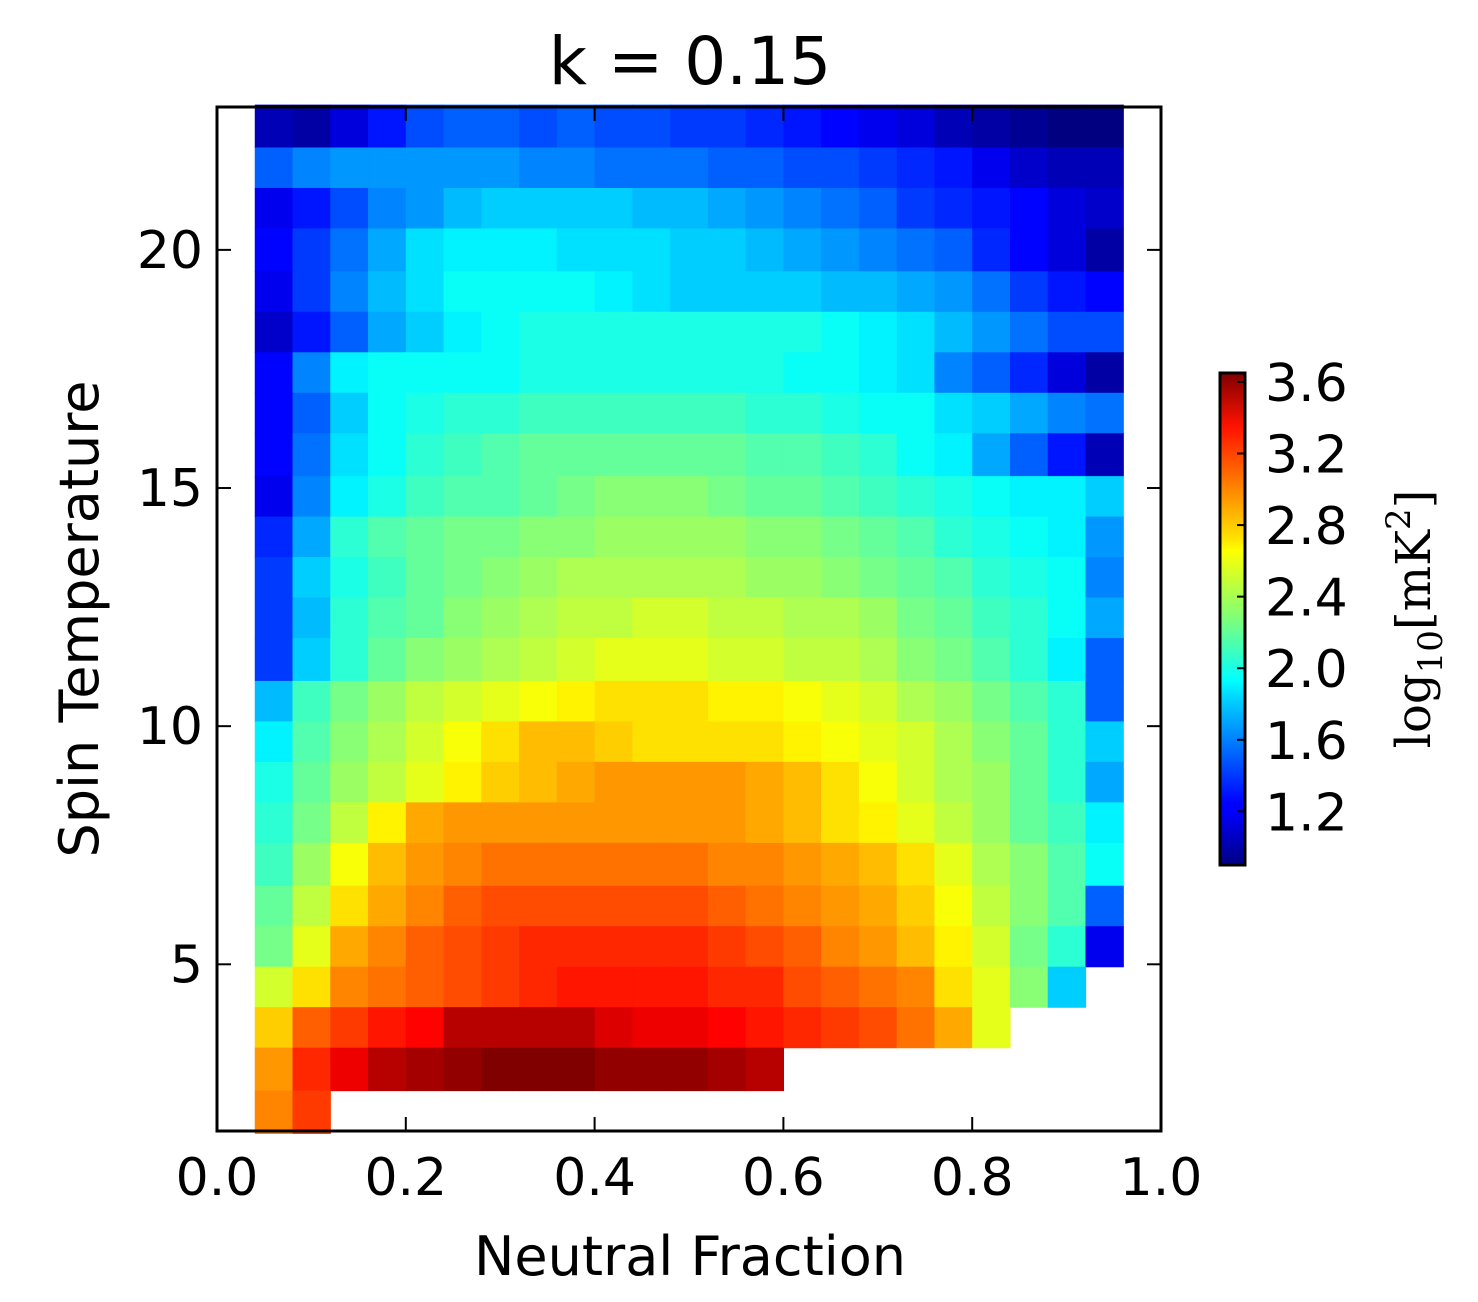 This screenshot has width=1478, height=1302. What do you see at coordinates (1415, 619) in the screenshot?
I see `colorbar-label: log10[mK2]` at bounding box center [1415, 619].